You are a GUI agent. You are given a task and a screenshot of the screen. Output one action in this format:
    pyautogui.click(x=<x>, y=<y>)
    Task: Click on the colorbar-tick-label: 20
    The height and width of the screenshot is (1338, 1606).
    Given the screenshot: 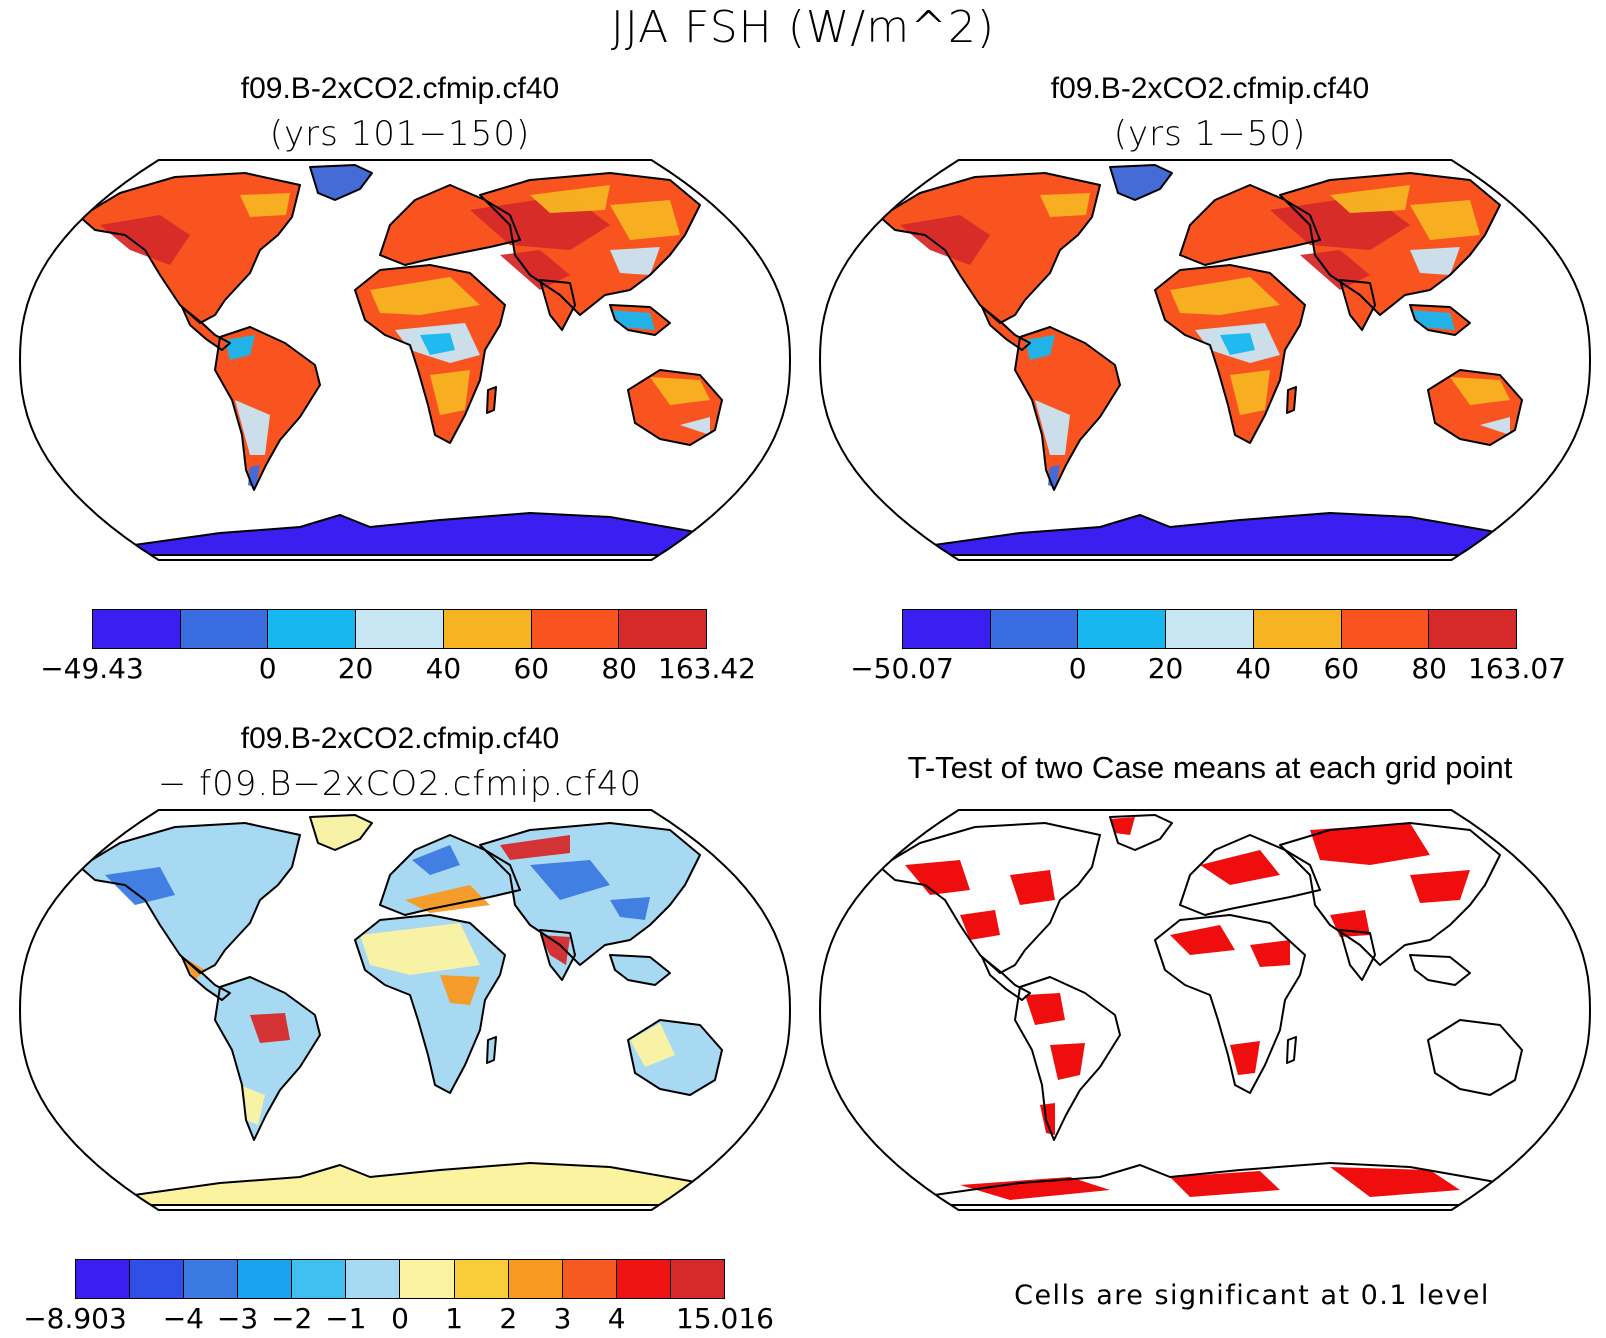 What is the action you would take?
    pyautogui.click(x=355, y=668)
    